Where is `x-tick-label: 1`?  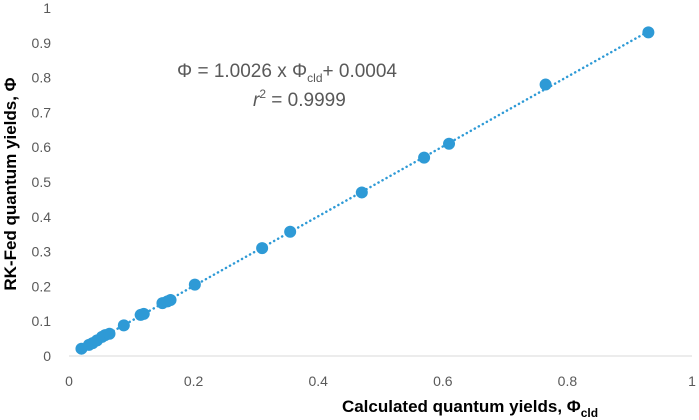 x-tick-label: 1 is located at coordinates (692, 381).